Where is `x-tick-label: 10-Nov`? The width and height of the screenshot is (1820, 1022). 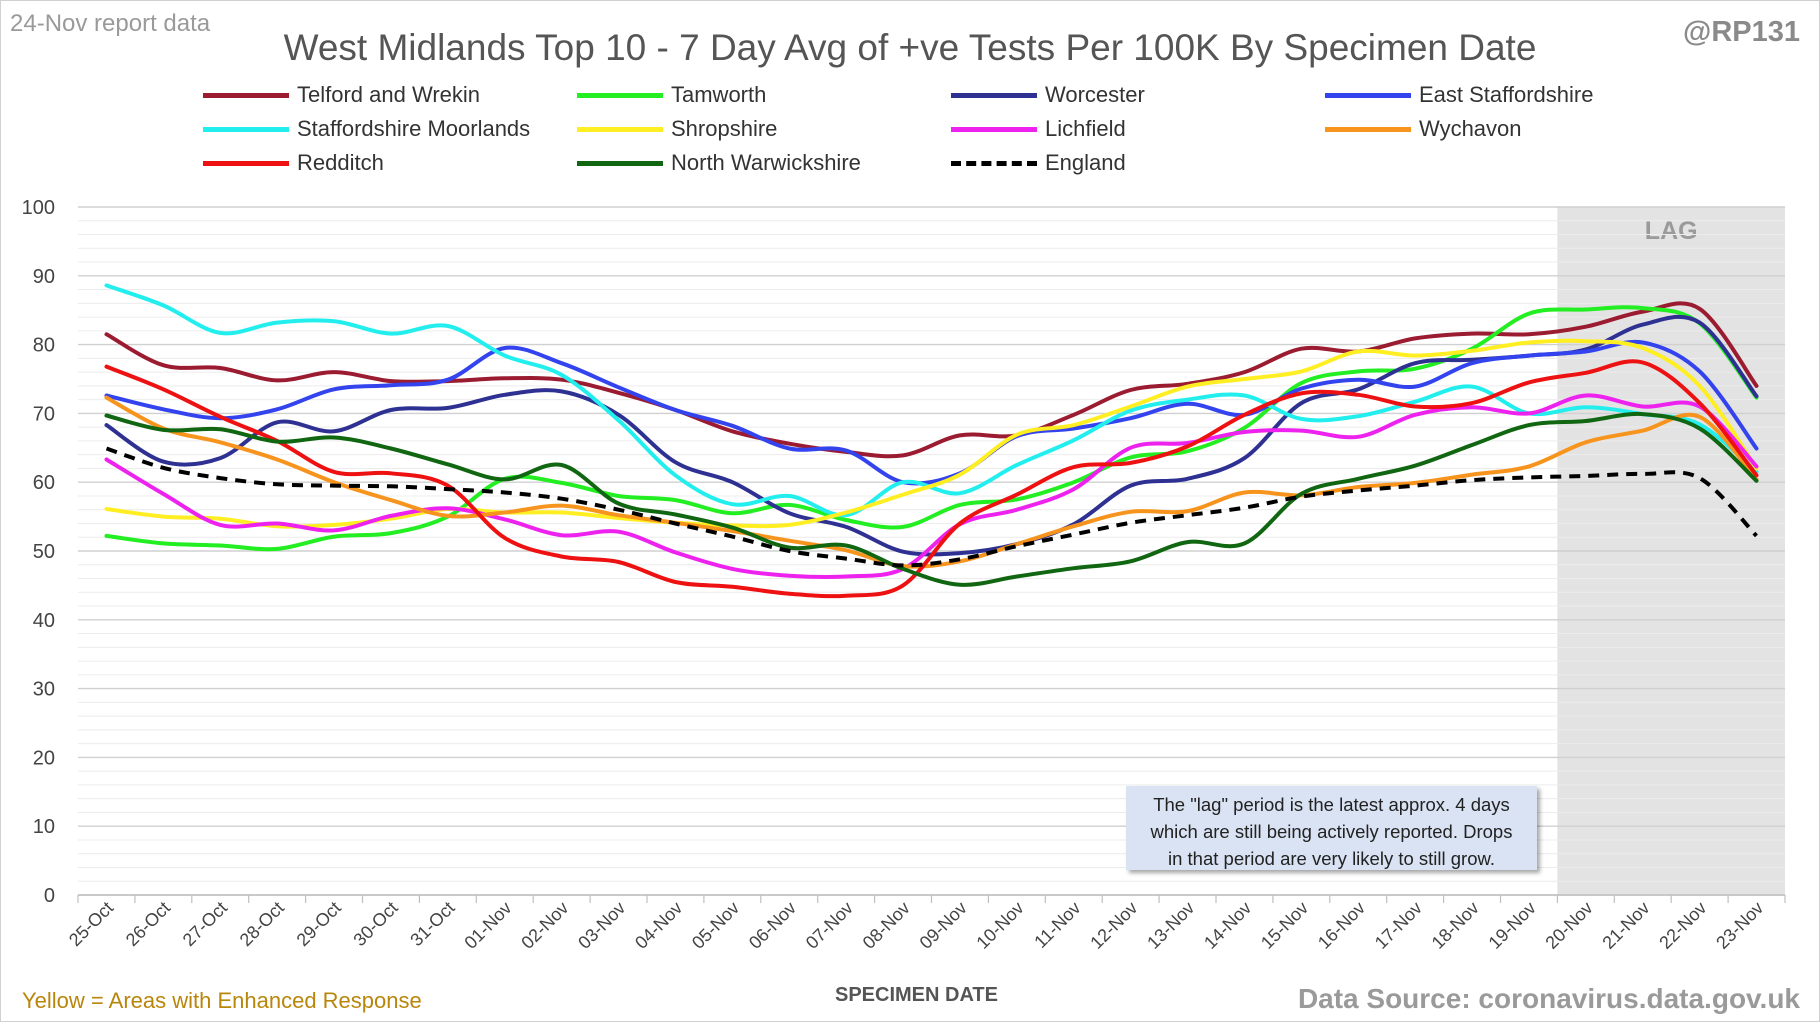
x-tick-label: 10-Nov is located at coordinates (1000, 925).